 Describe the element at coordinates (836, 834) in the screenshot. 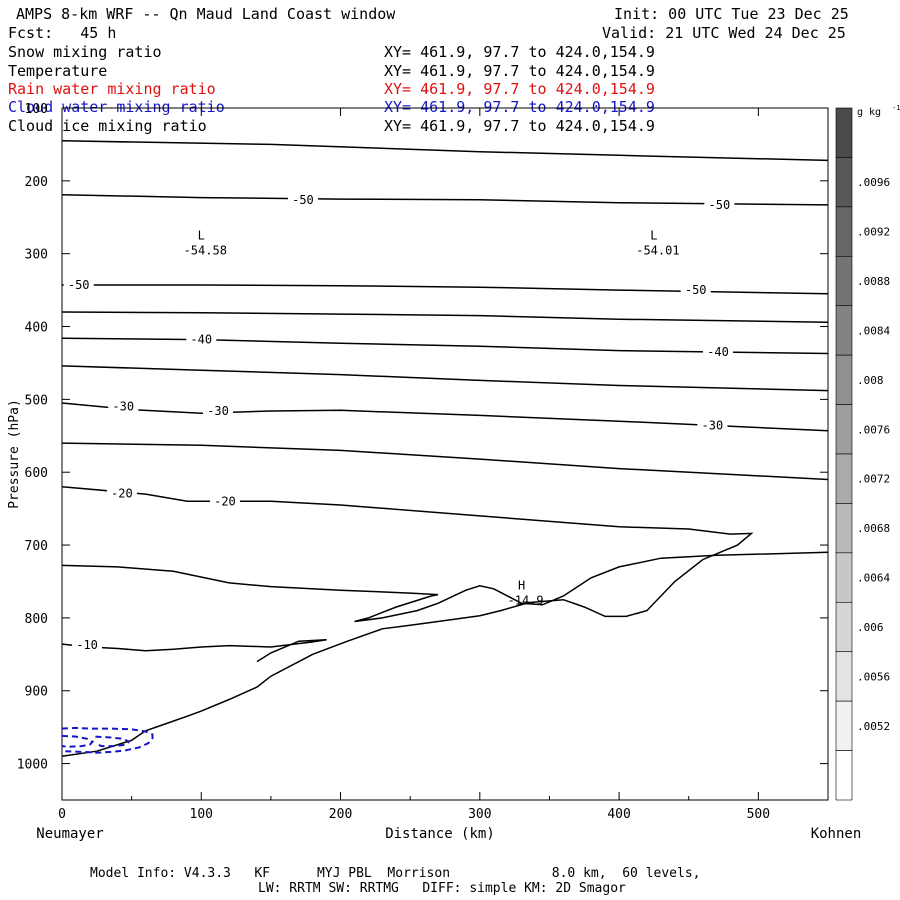

I see `x-end-station: Kohnen` at that location.